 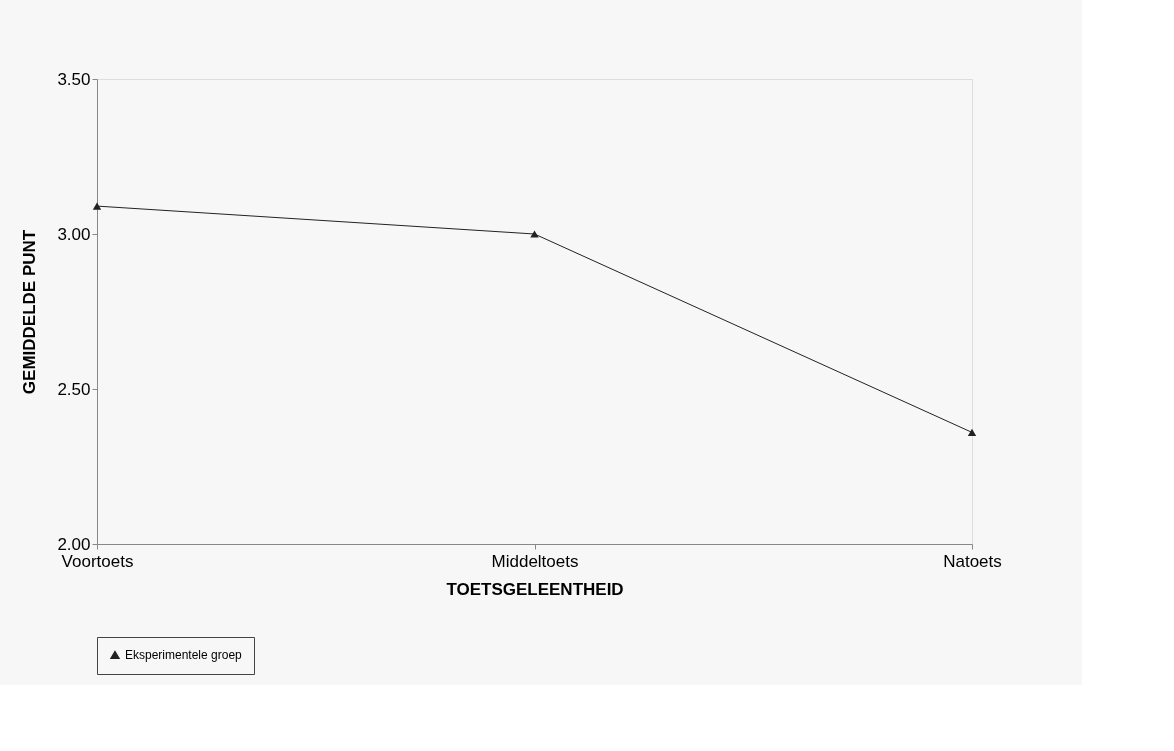 I want to click on y-tick-label: 3.50, so click(x=74, y=79).